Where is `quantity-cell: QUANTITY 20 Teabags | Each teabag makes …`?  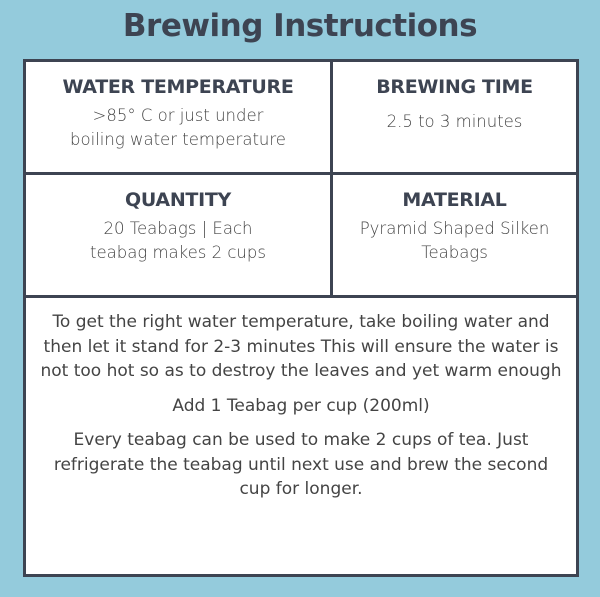
quantity-cell: QUANTITY 20 Teabags | Each teabag makes … is located at coordinates (178, 227).